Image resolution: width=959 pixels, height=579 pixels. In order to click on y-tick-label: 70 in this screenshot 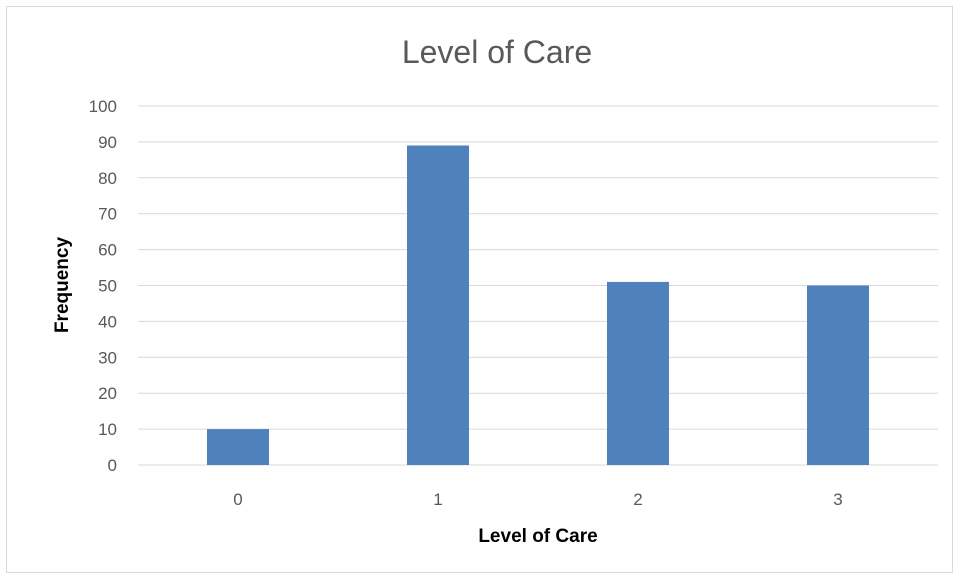, I will do `click(107, 214)`.